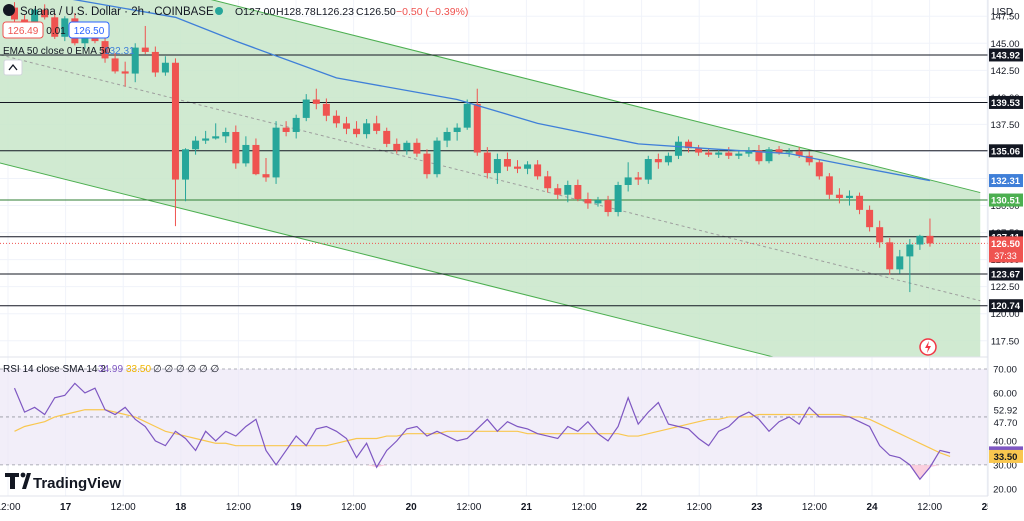 The image size is (1024, 521). What do you see at coordinates (89, 30) in the screenshot?
I see `buy-button` at bounding box center [89, 30].